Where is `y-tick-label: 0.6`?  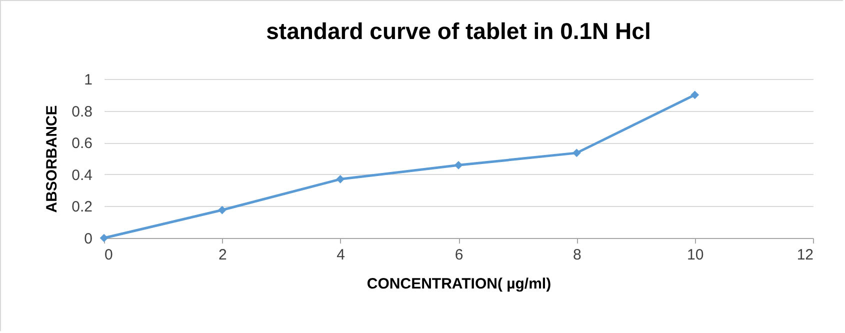
y-tick-label: 0.6 is located at coordinates (82, 143).